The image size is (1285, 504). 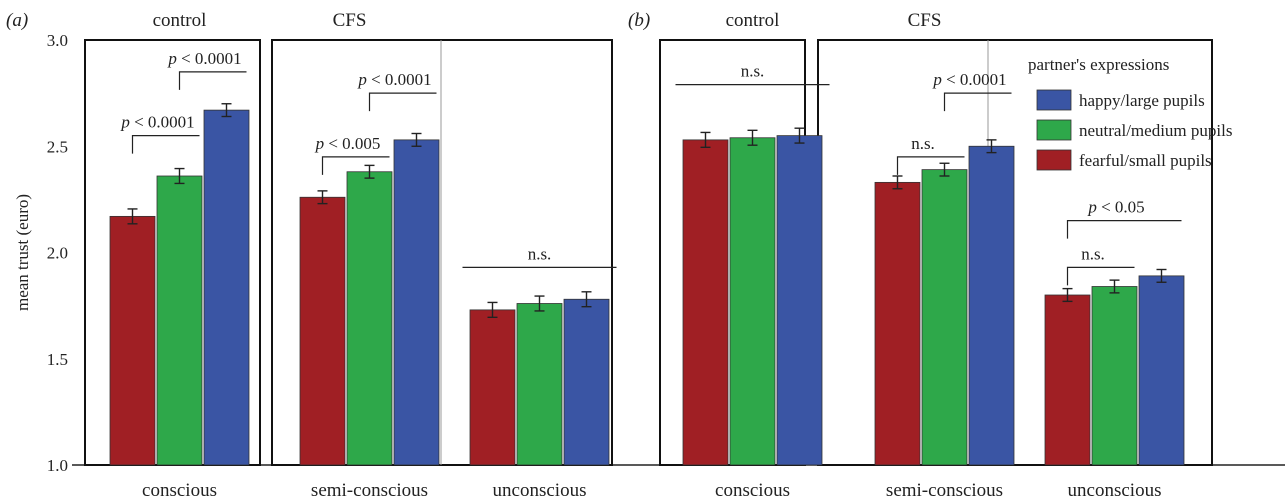 What do you see at coordinates (348, 143) in the screenshot?
I see `significance-label: p < 0.005` at bounding box center [348, 143].